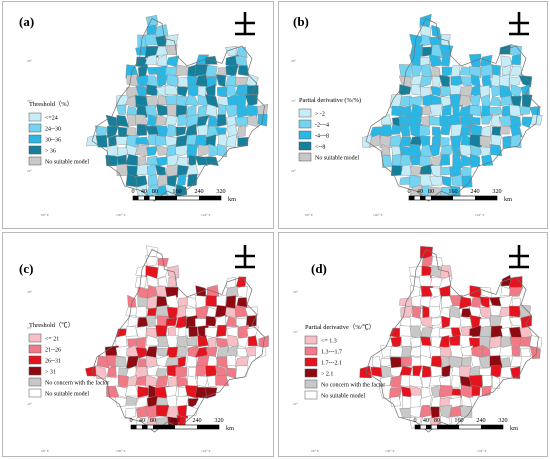  What do you see at coordinates (44, 128) in the screenshot?
I see `legend-item: 24--30` at bounding box center [44, 128].